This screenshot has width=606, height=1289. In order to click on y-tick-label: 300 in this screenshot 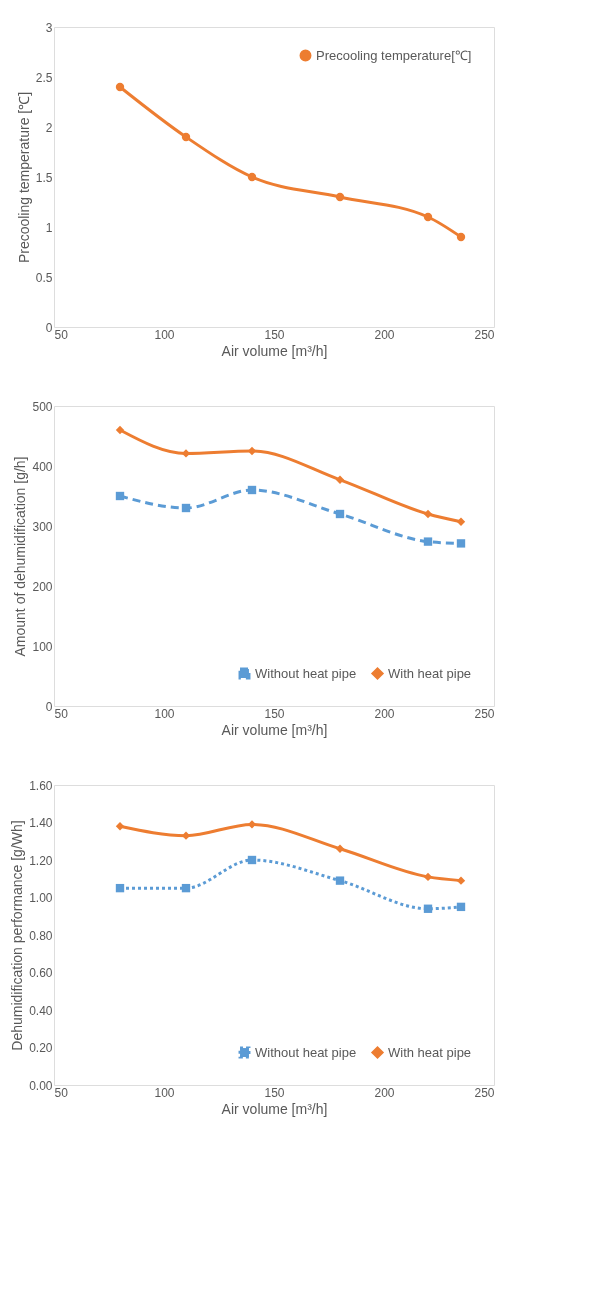, I will do `click(42, 526)`.